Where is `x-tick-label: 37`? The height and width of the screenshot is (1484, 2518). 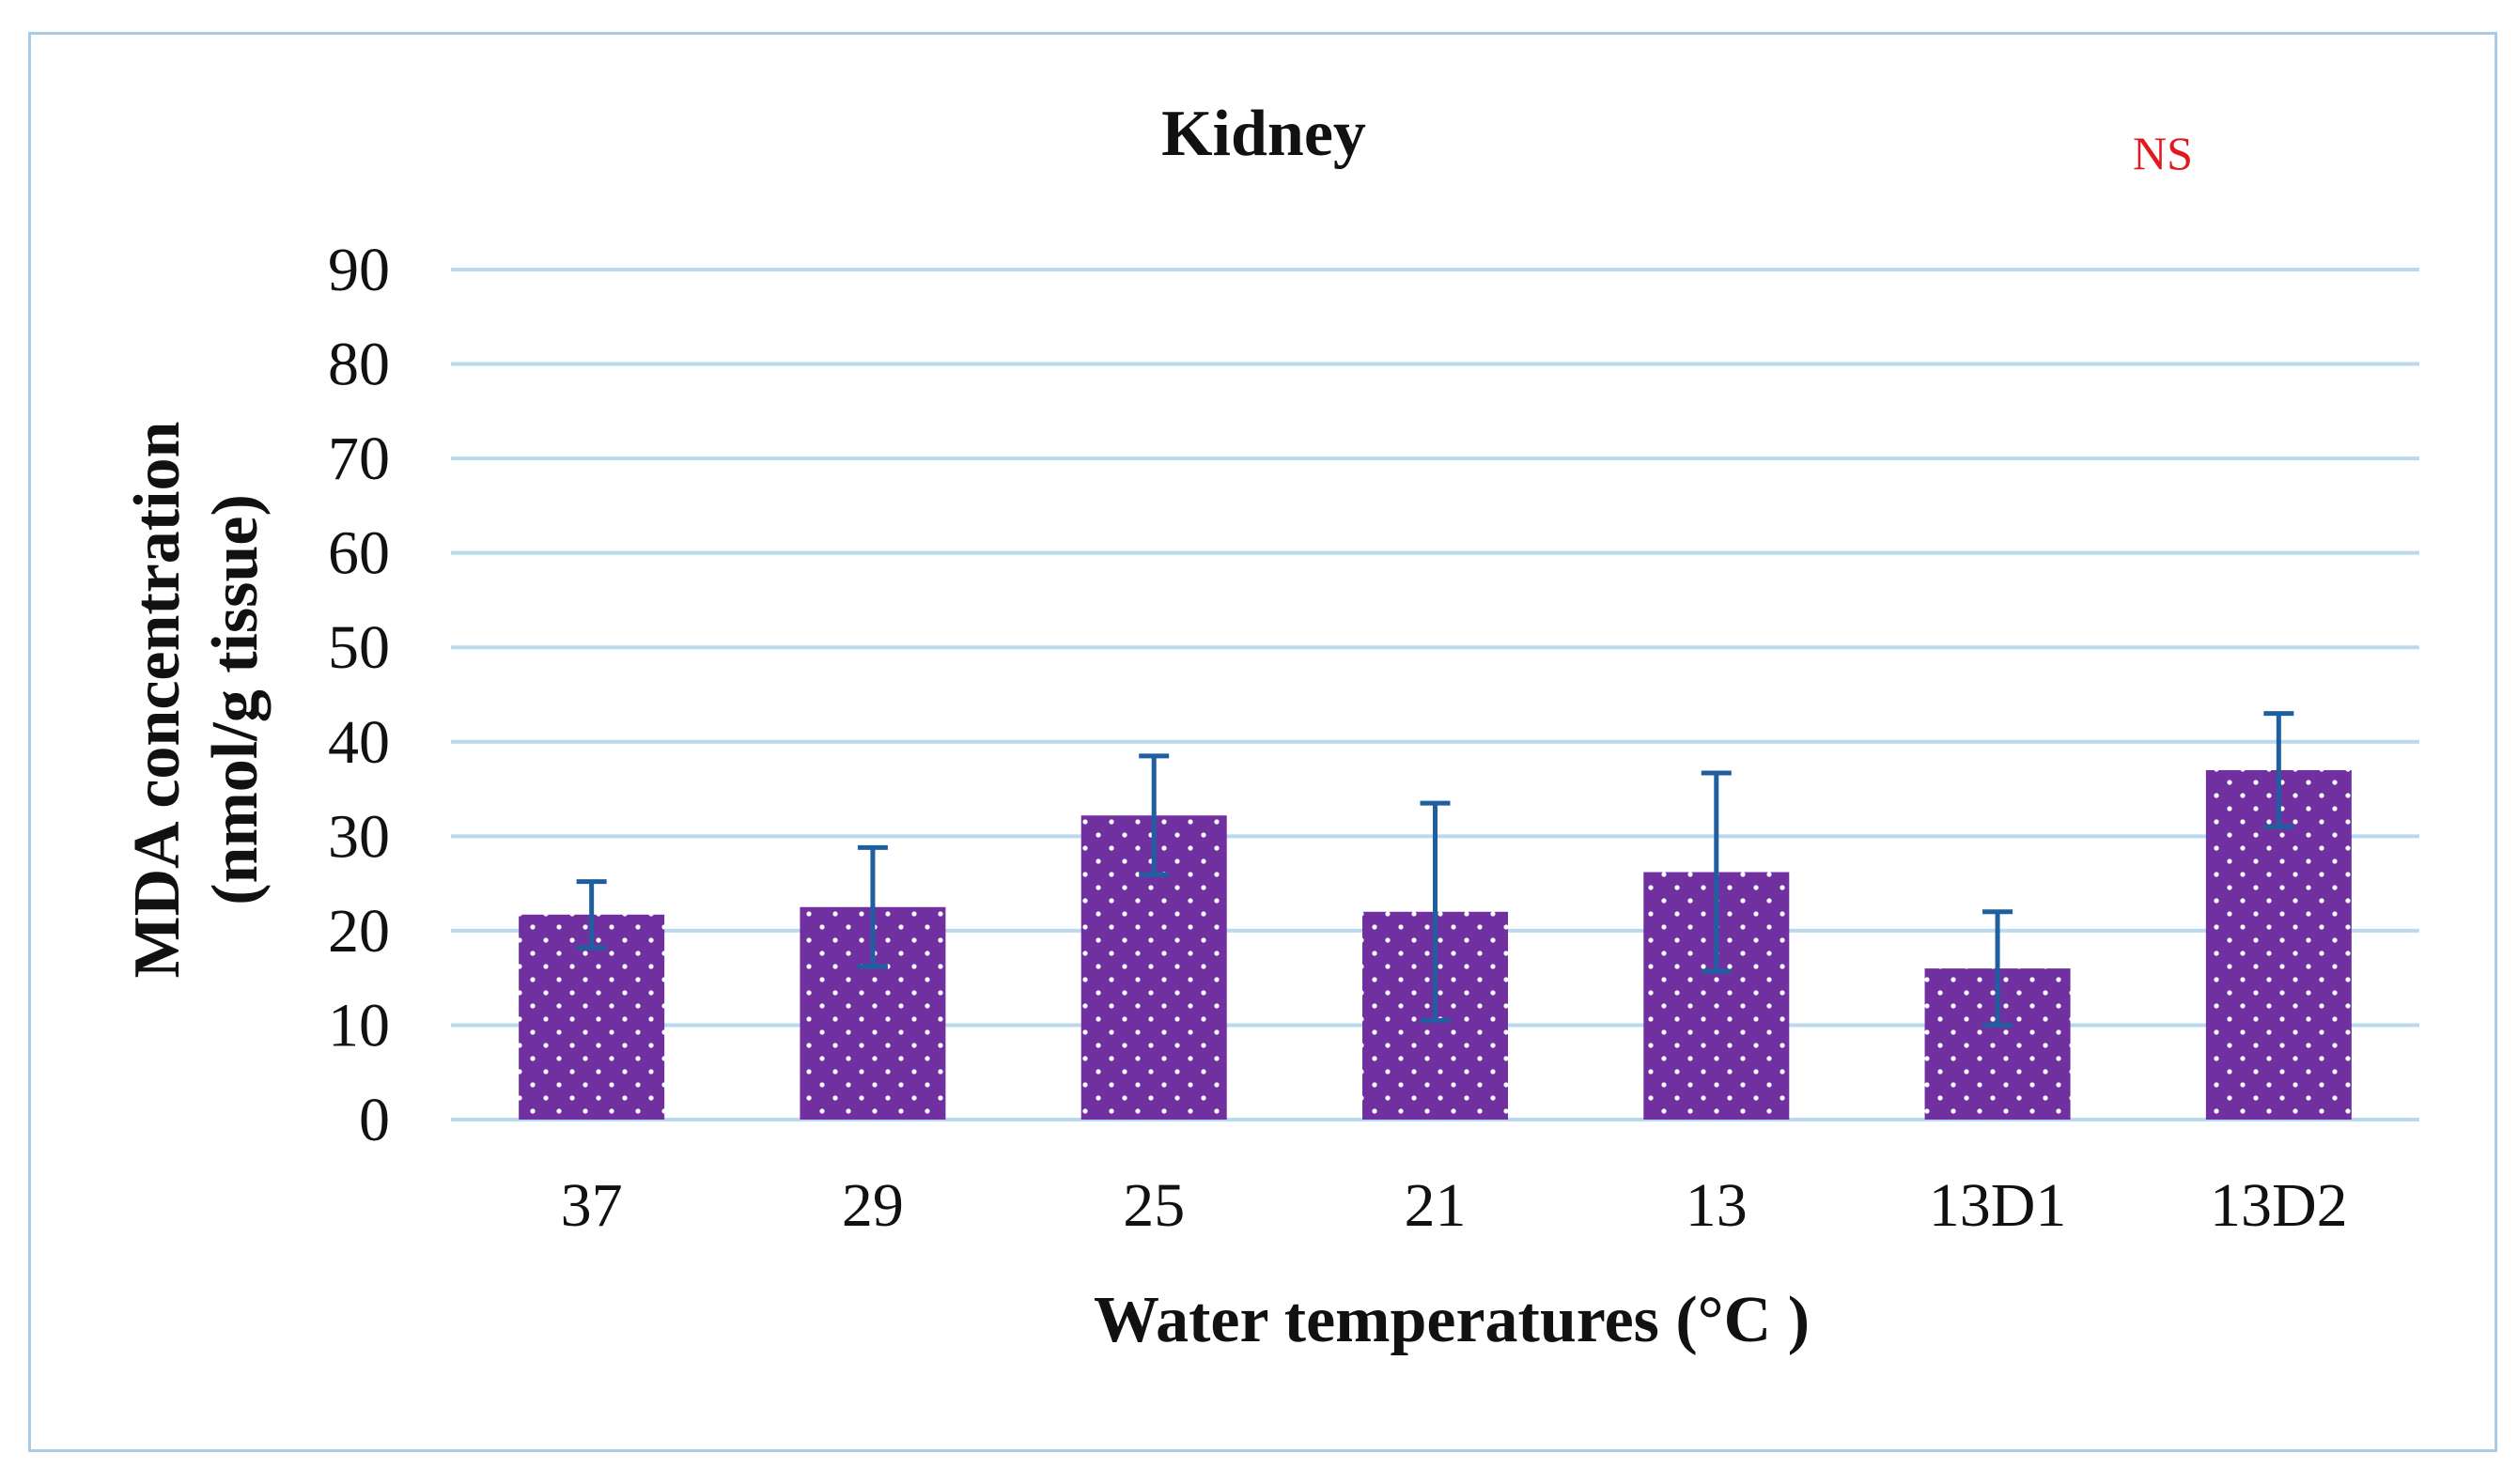
x-tick-label: 37 is located at coordinates (592, 1205).